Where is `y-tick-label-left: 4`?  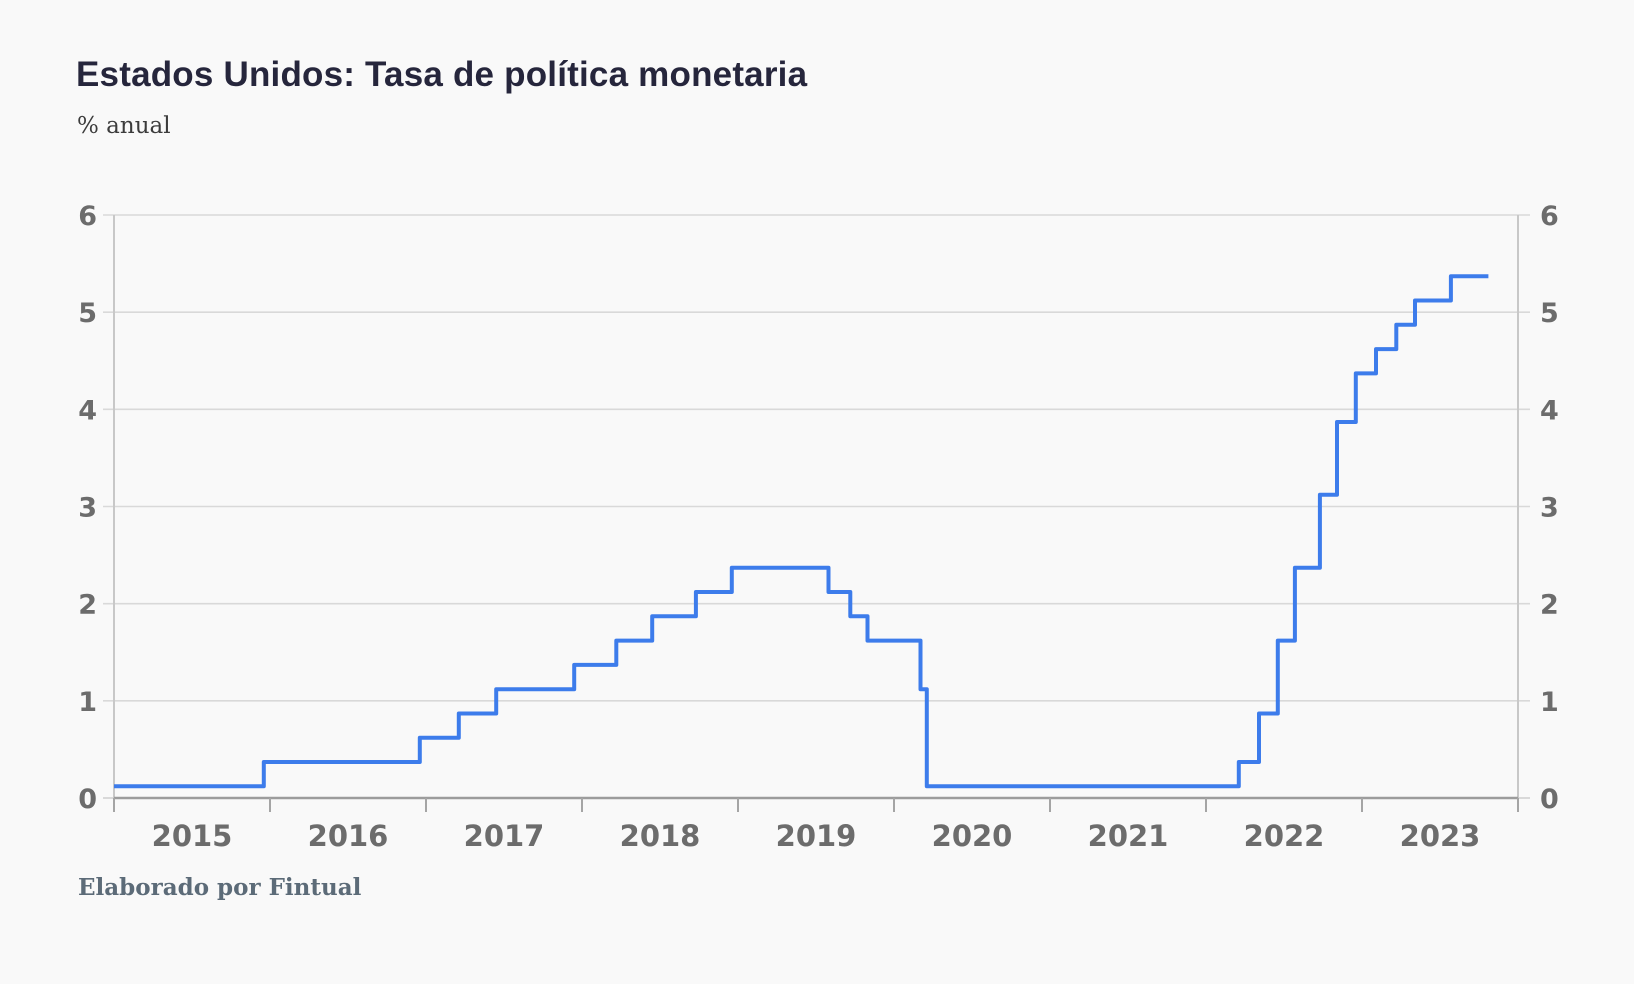 y-tick-label-left: 4 is located at coordinates (87, 410).